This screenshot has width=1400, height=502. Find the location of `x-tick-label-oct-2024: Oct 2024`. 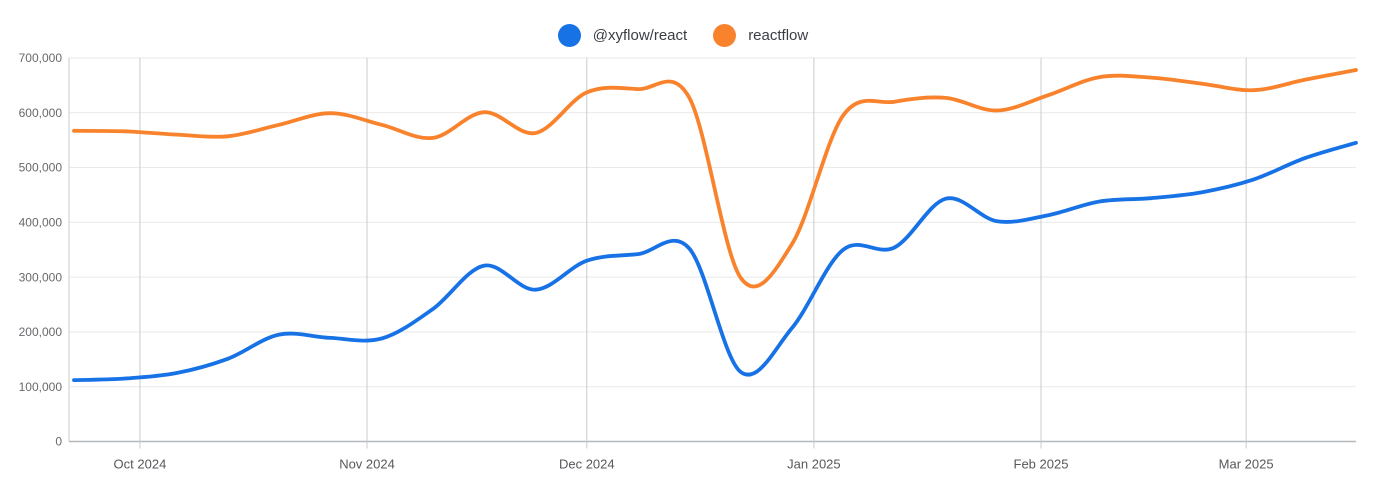

x-tick-label-oct-2024: Oct 2024 is located at coordinates (140, 464).